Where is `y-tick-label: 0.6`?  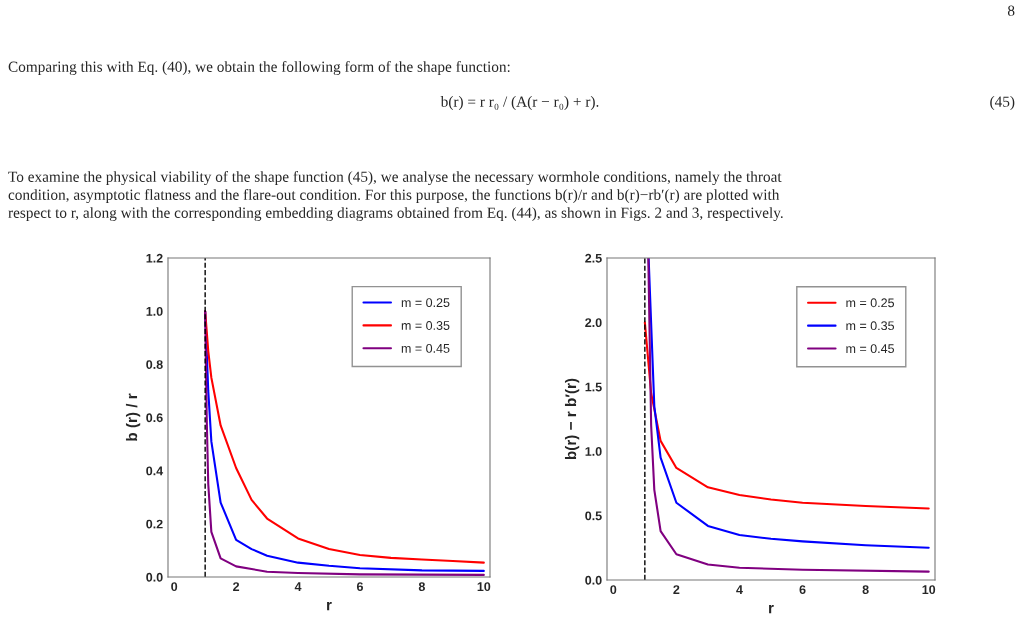 y-tick-label: 0.6 is located at coordinates (154, 418).